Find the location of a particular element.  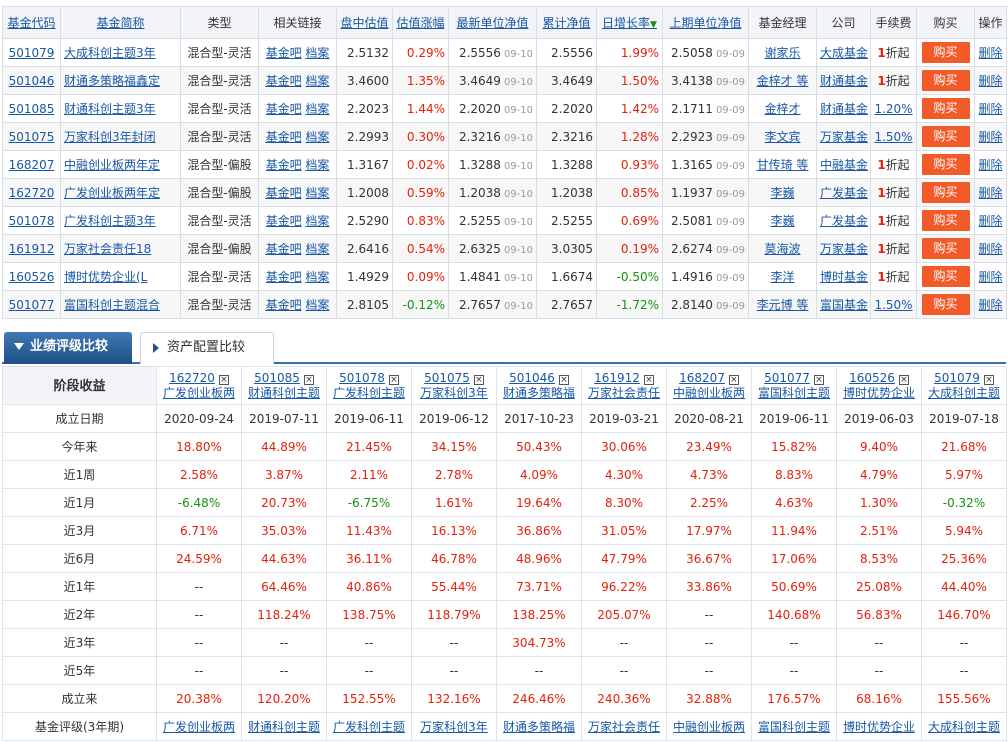

column-header-7: 累计净值 is located at coordinates (566, 22).